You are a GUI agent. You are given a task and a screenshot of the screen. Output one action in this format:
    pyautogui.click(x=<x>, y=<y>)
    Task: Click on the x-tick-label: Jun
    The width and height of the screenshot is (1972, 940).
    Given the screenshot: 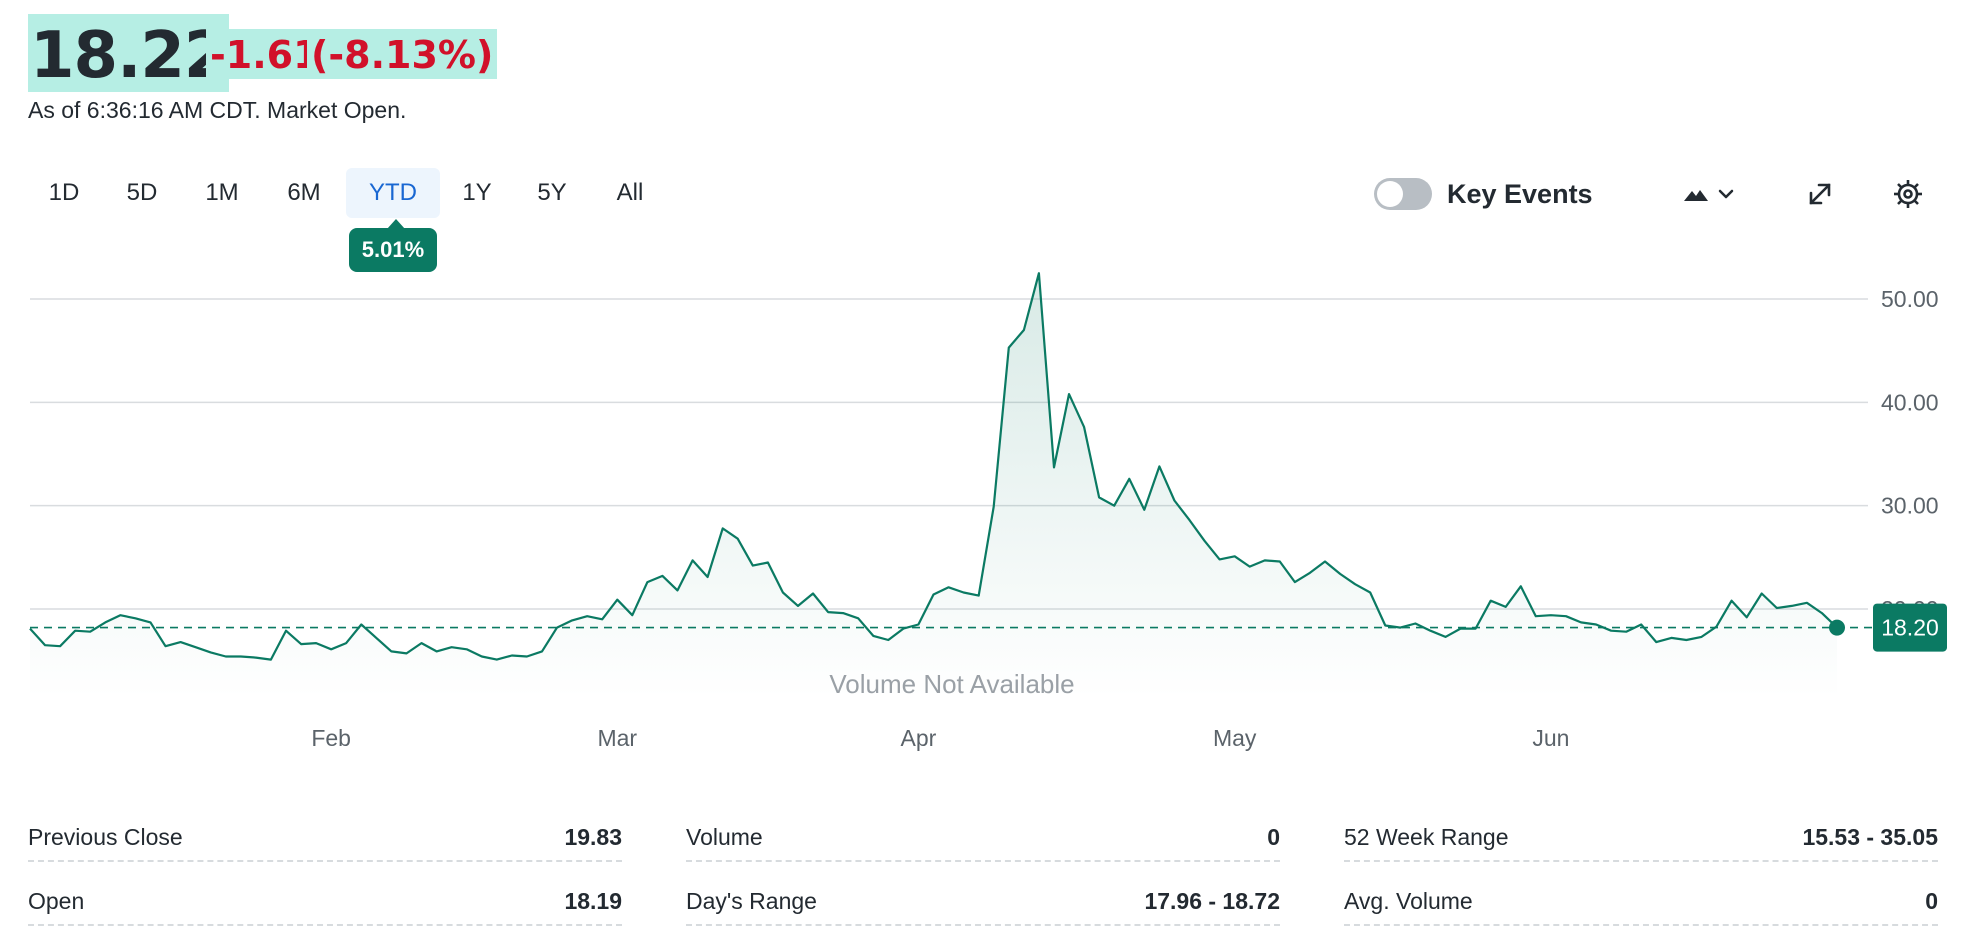 What is the action you would take?
    pyautogui.click(x=1550, y=738)
    